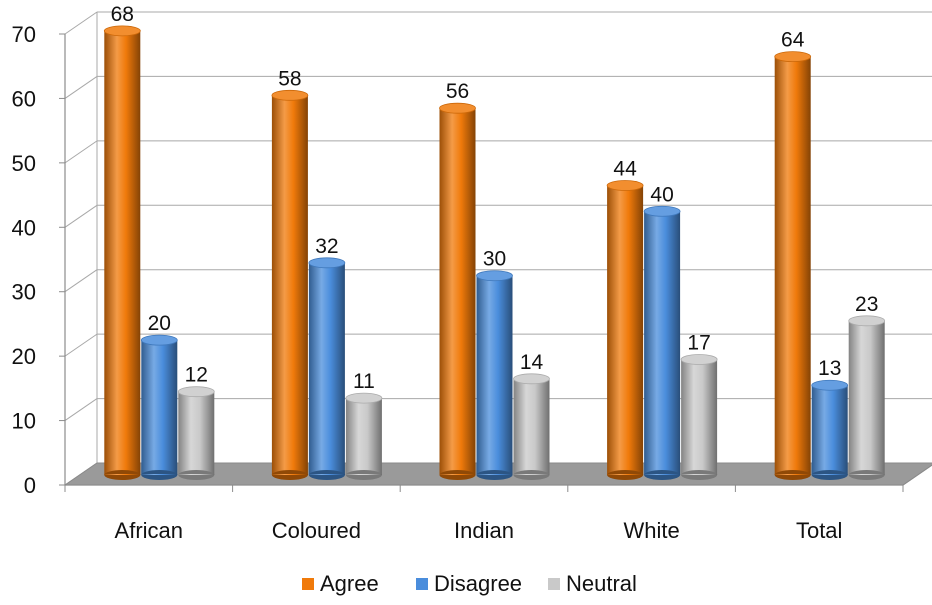 Image resolution: width=932 pixels, height=605 pixels. What do you see at coordinates (196, 375) in the screenshot?
I see `data-label-neutral-african: 12` at bounding box center [196, 375].